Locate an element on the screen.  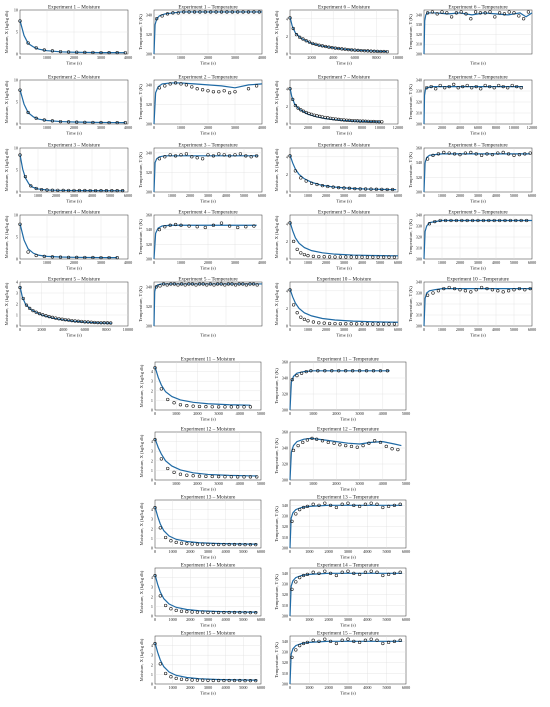
y-tick-label: 10 is located at coordinates (16, 80).